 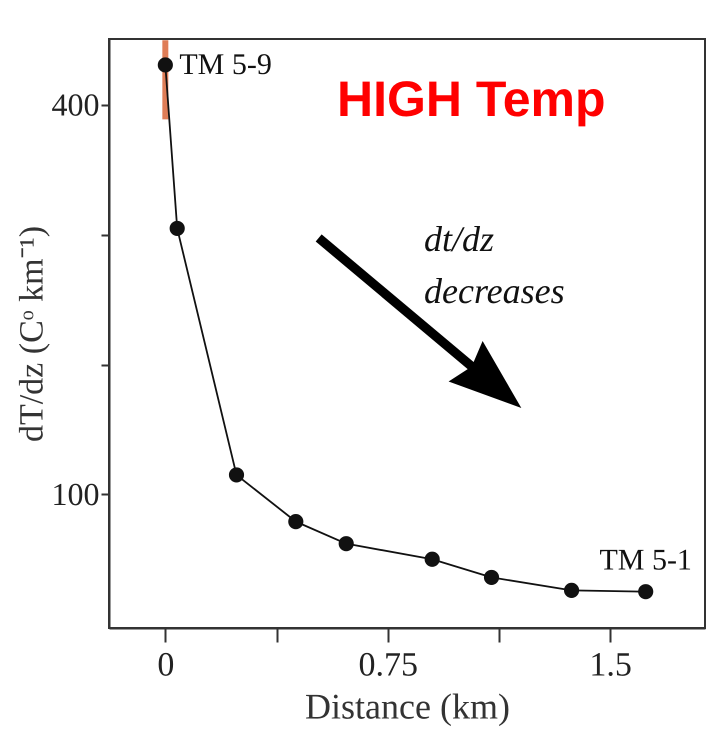 What do you see at coordinates (471, 99) in the screenshot?
I see `annotation: HIGH Temp` at bounding box center [471, 99].